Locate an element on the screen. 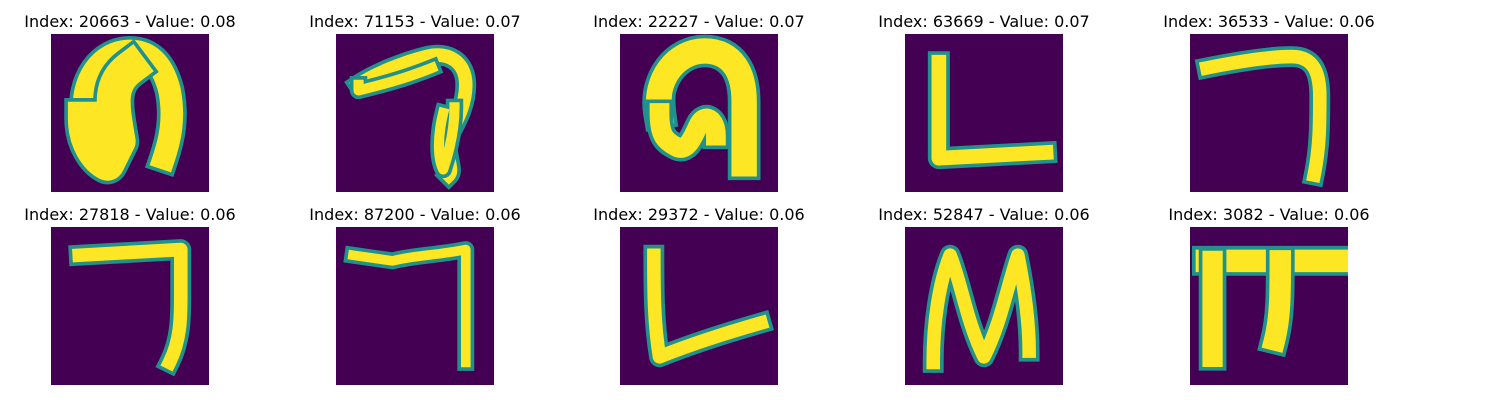 This screenshot has width=1500, height=400. image-panel: Index: 27818 - Value: 0.06 is located at coordinates (130, 295).